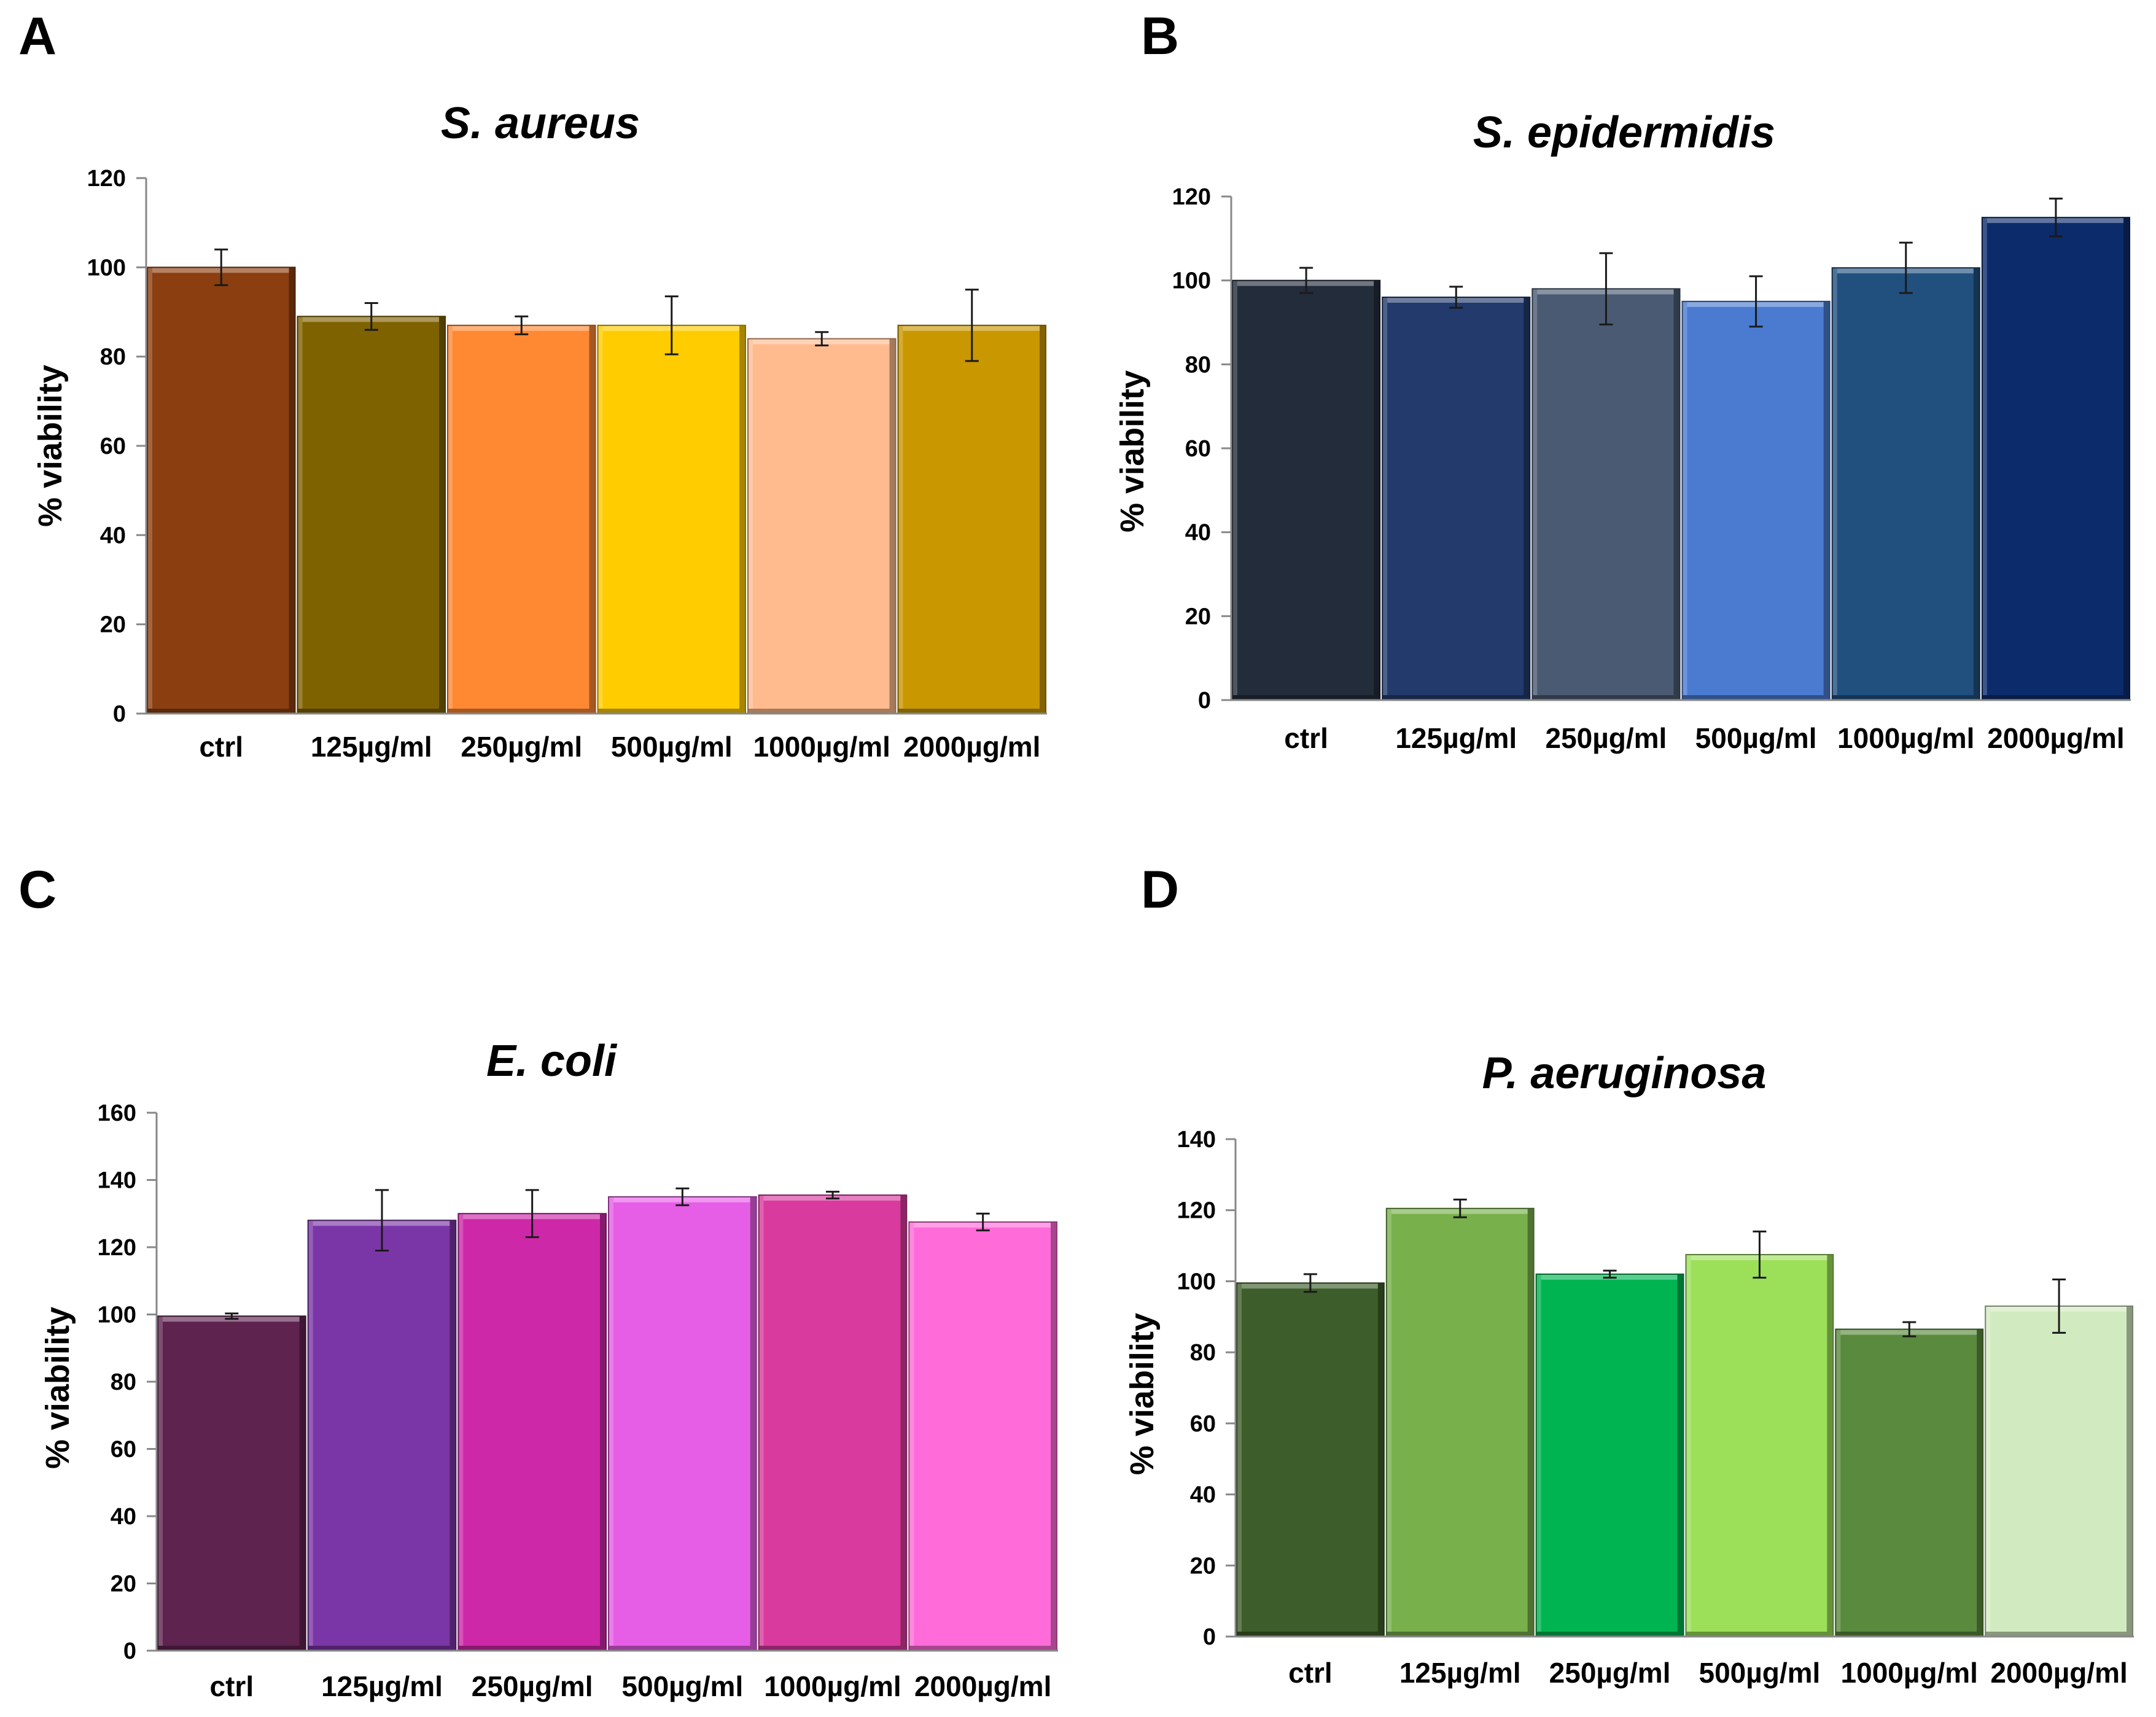 Image resolution: width=2156 pixels, height=1717 pixels. Describe the element at coordinates (1606, 738) in the screenshot. I see `x-tick-label: 250µg/ml` at that location.